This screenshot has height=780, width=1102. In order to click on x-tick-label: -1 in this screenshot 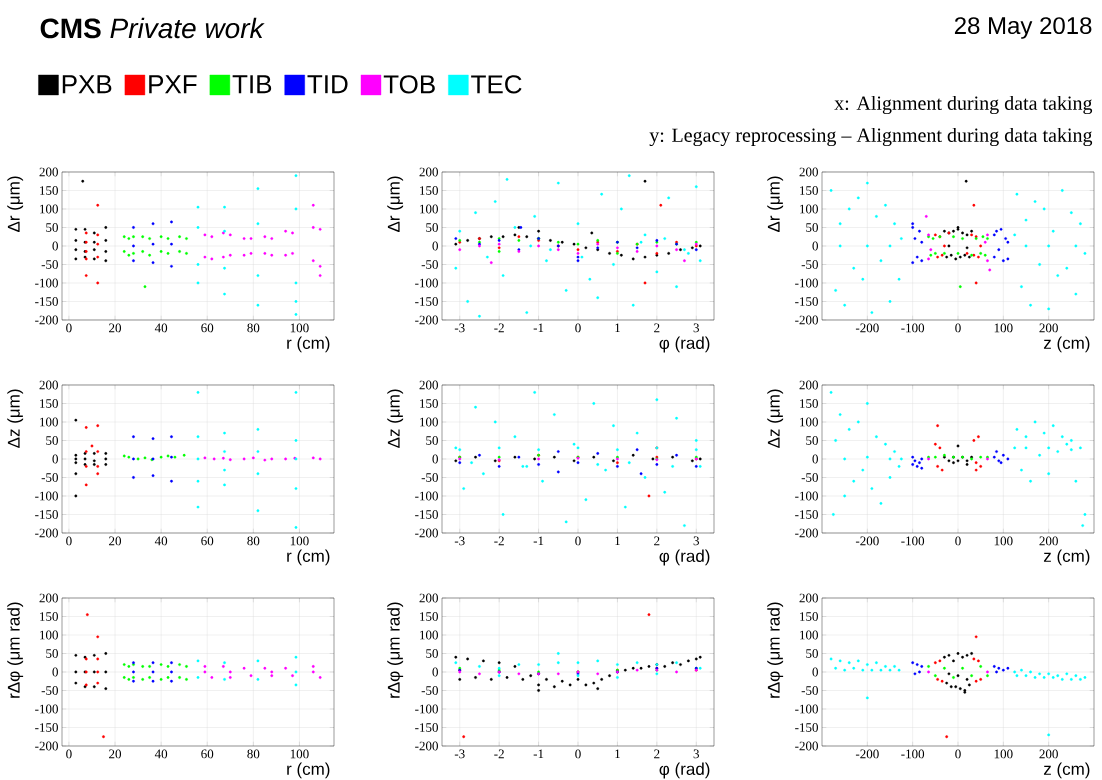, I will do `click(538, 541)`.